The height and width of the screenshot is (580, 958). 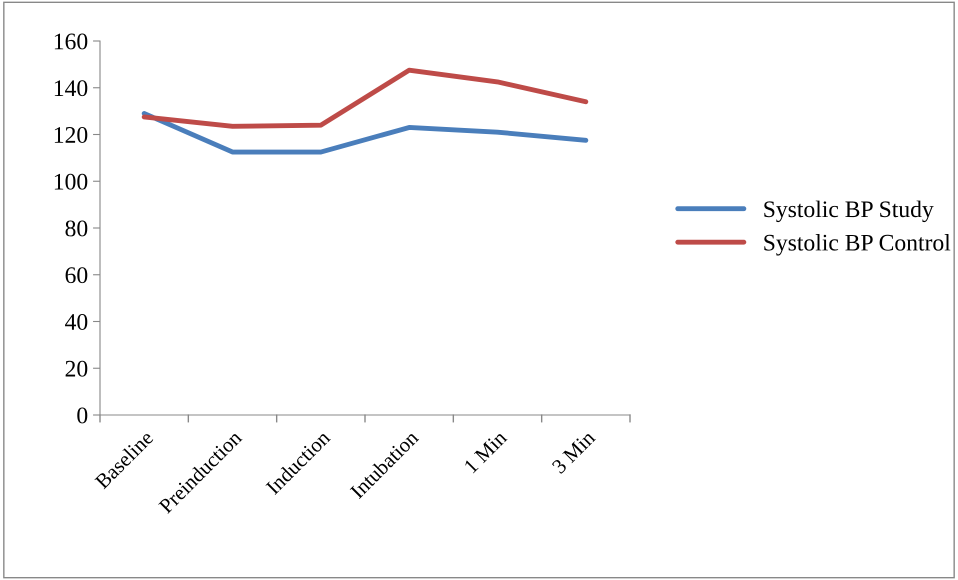 I want to click on y-tick-label: 160, so click(x=71, y=41).